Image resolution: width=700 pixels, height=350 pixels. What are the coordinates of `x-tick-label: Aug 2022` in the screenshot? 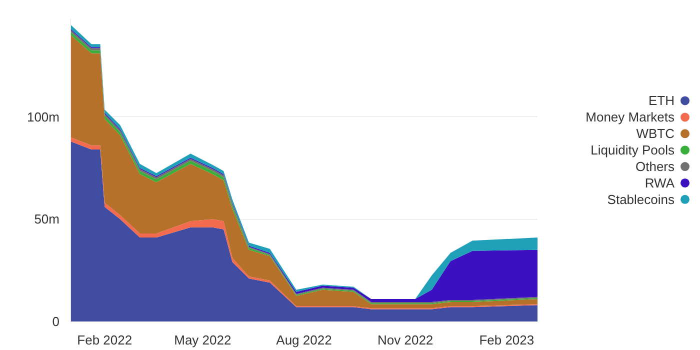 It's located at (304, 340).